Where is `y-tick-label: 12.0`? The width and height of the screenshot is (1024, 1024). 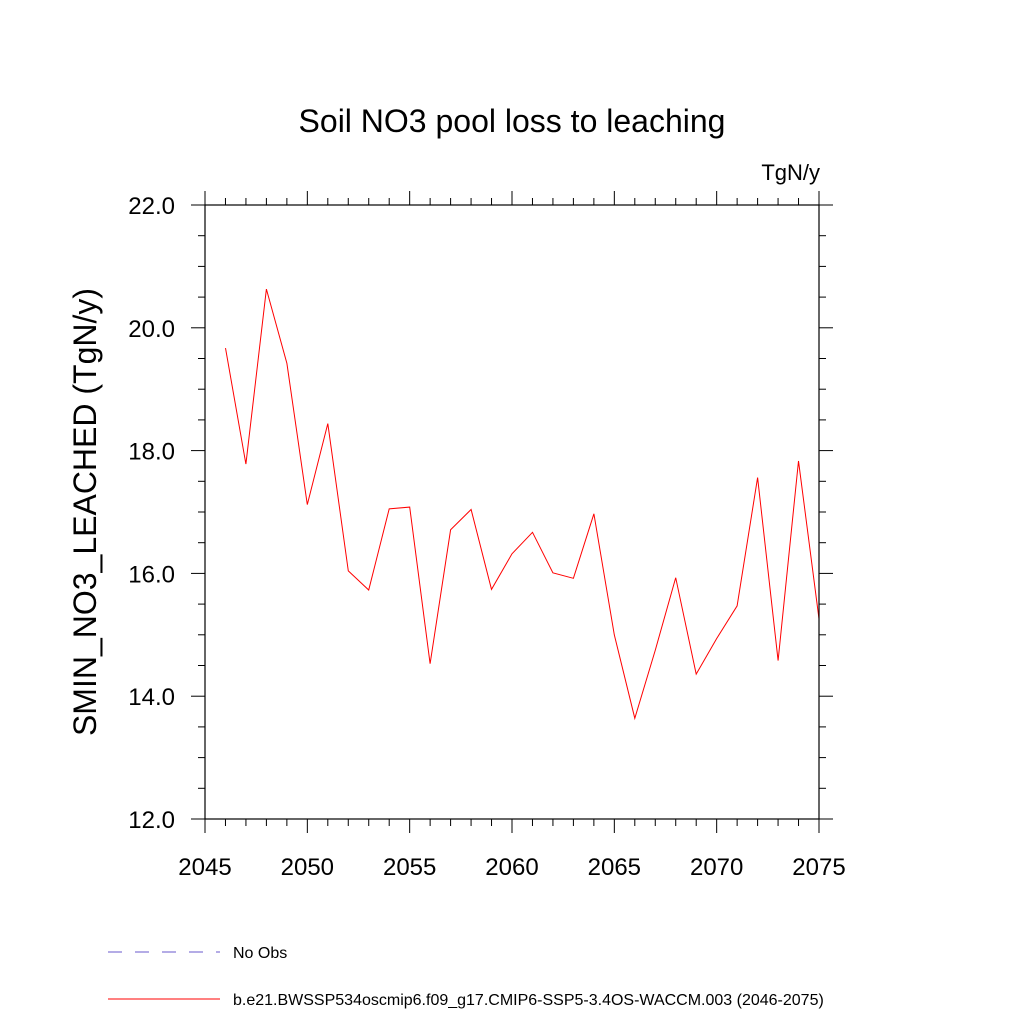
y-tick-label: 12.0 is located at coordinates (151, 820).